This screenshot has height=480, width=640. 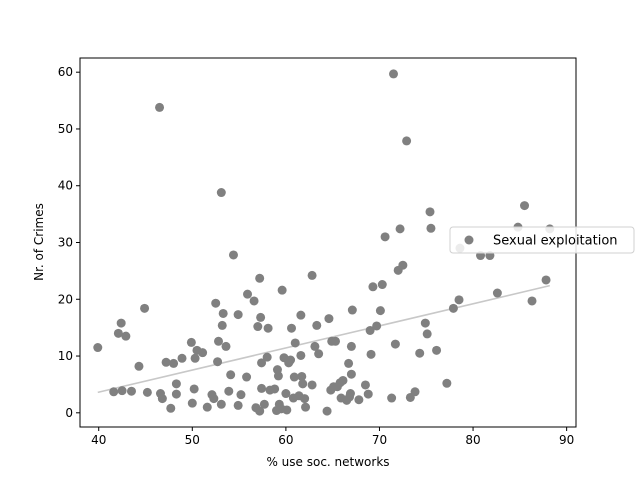 What do you see at coordinates (555, 241) in the screenshot?
I see `legend-label: Sexual exploitation` at bounding box center [555, 241].